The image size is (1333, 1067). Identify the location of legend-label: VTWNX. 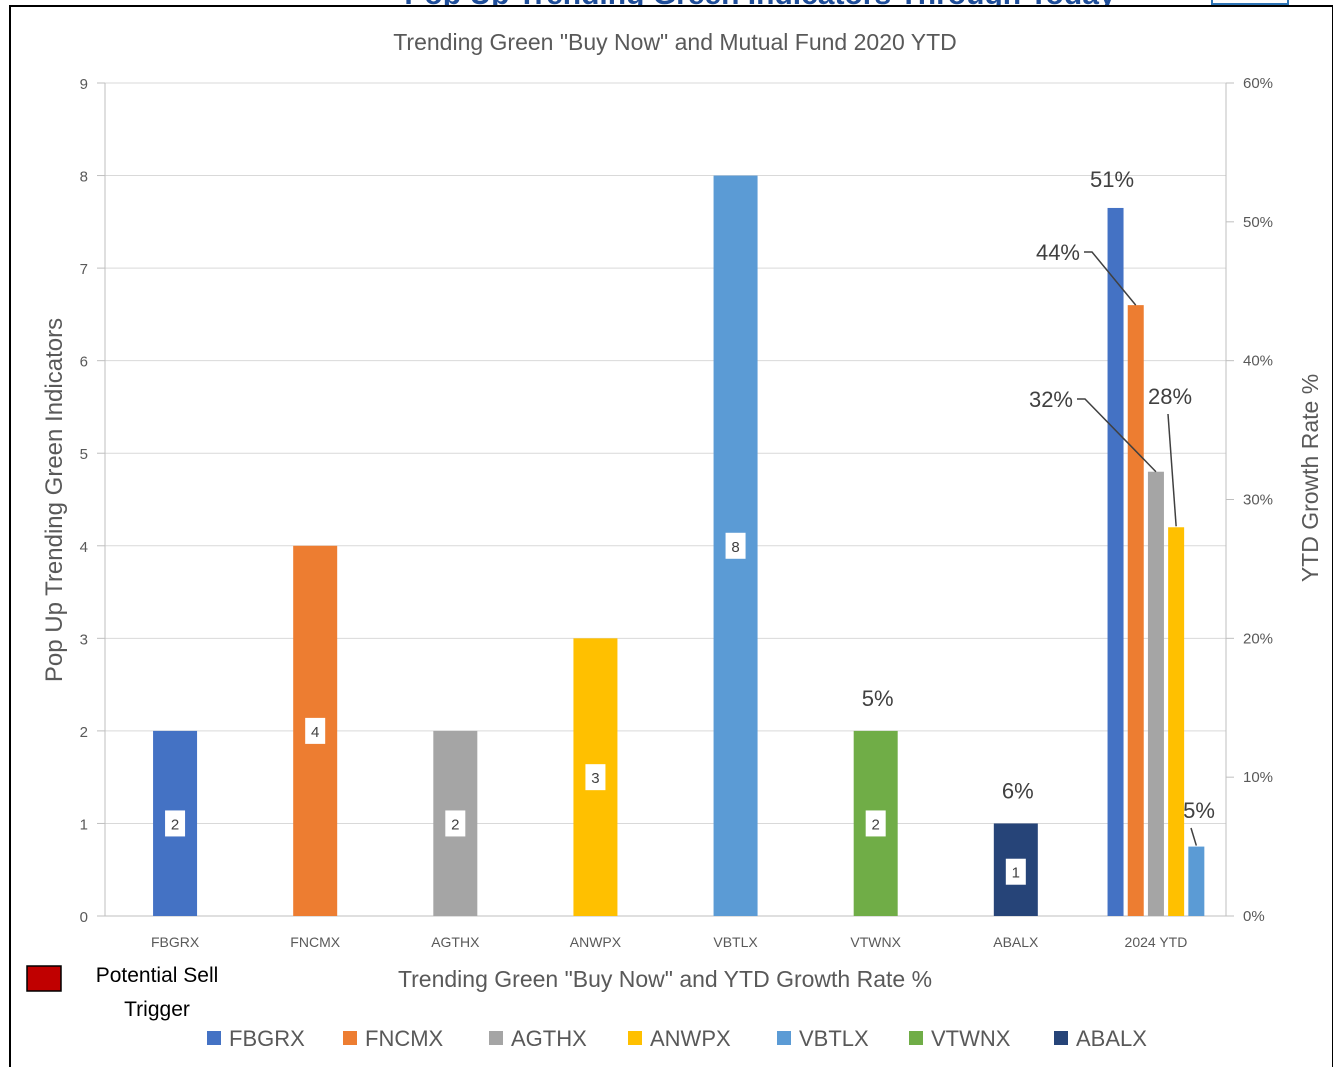
(971, 1038).